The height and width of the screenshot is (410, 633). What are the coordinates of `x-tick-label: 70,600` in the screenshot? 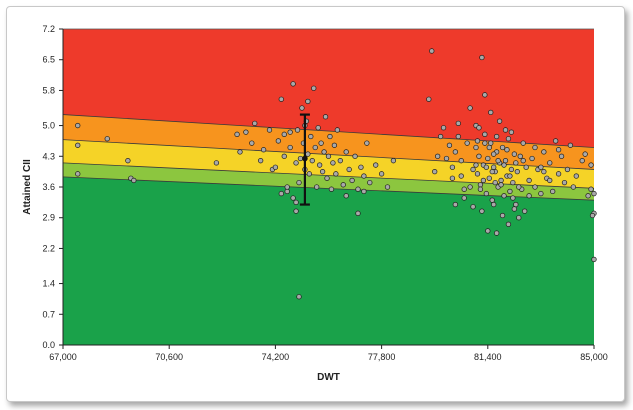 It's located at (169, 357).